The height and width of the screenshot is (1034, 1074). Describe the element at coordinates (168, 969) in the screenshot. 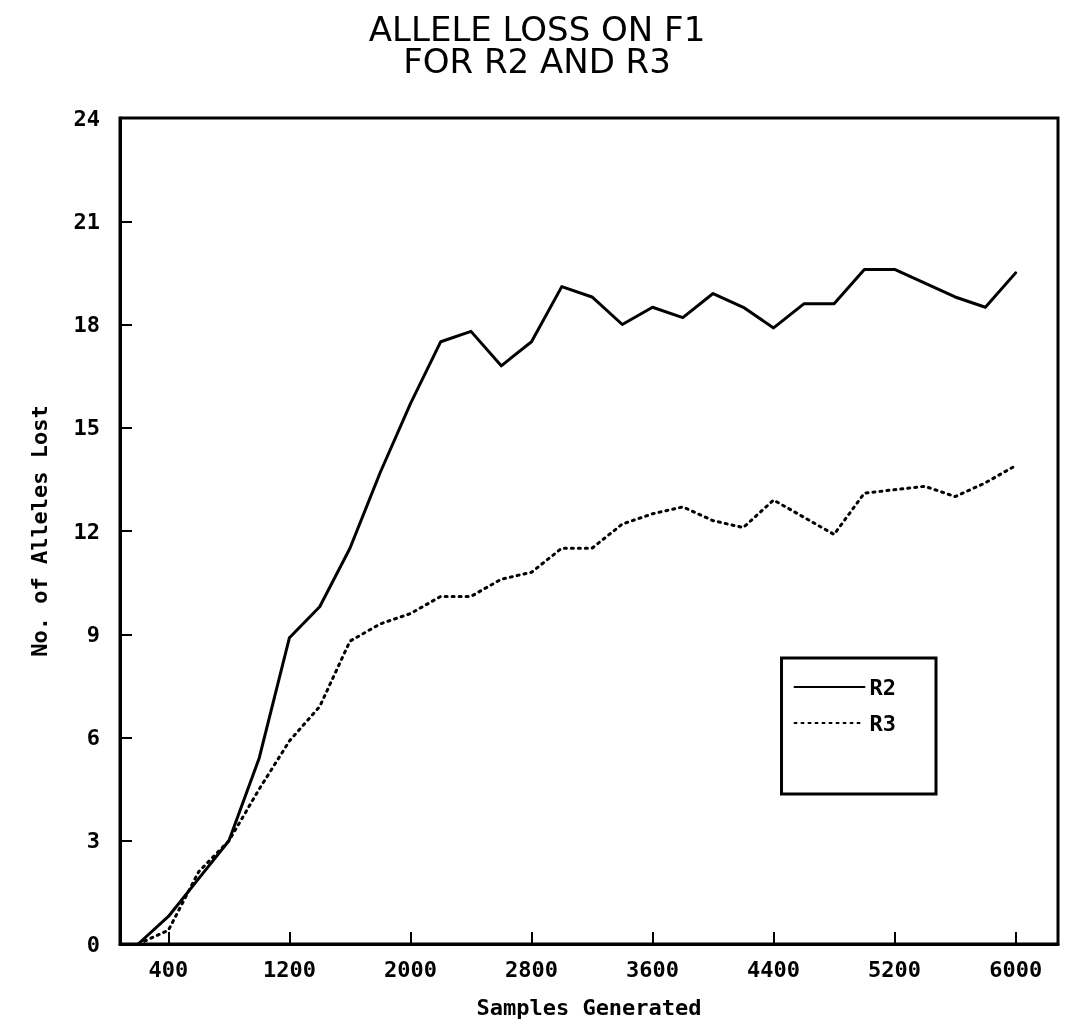

I see `x-tick-label: 400` at that location.